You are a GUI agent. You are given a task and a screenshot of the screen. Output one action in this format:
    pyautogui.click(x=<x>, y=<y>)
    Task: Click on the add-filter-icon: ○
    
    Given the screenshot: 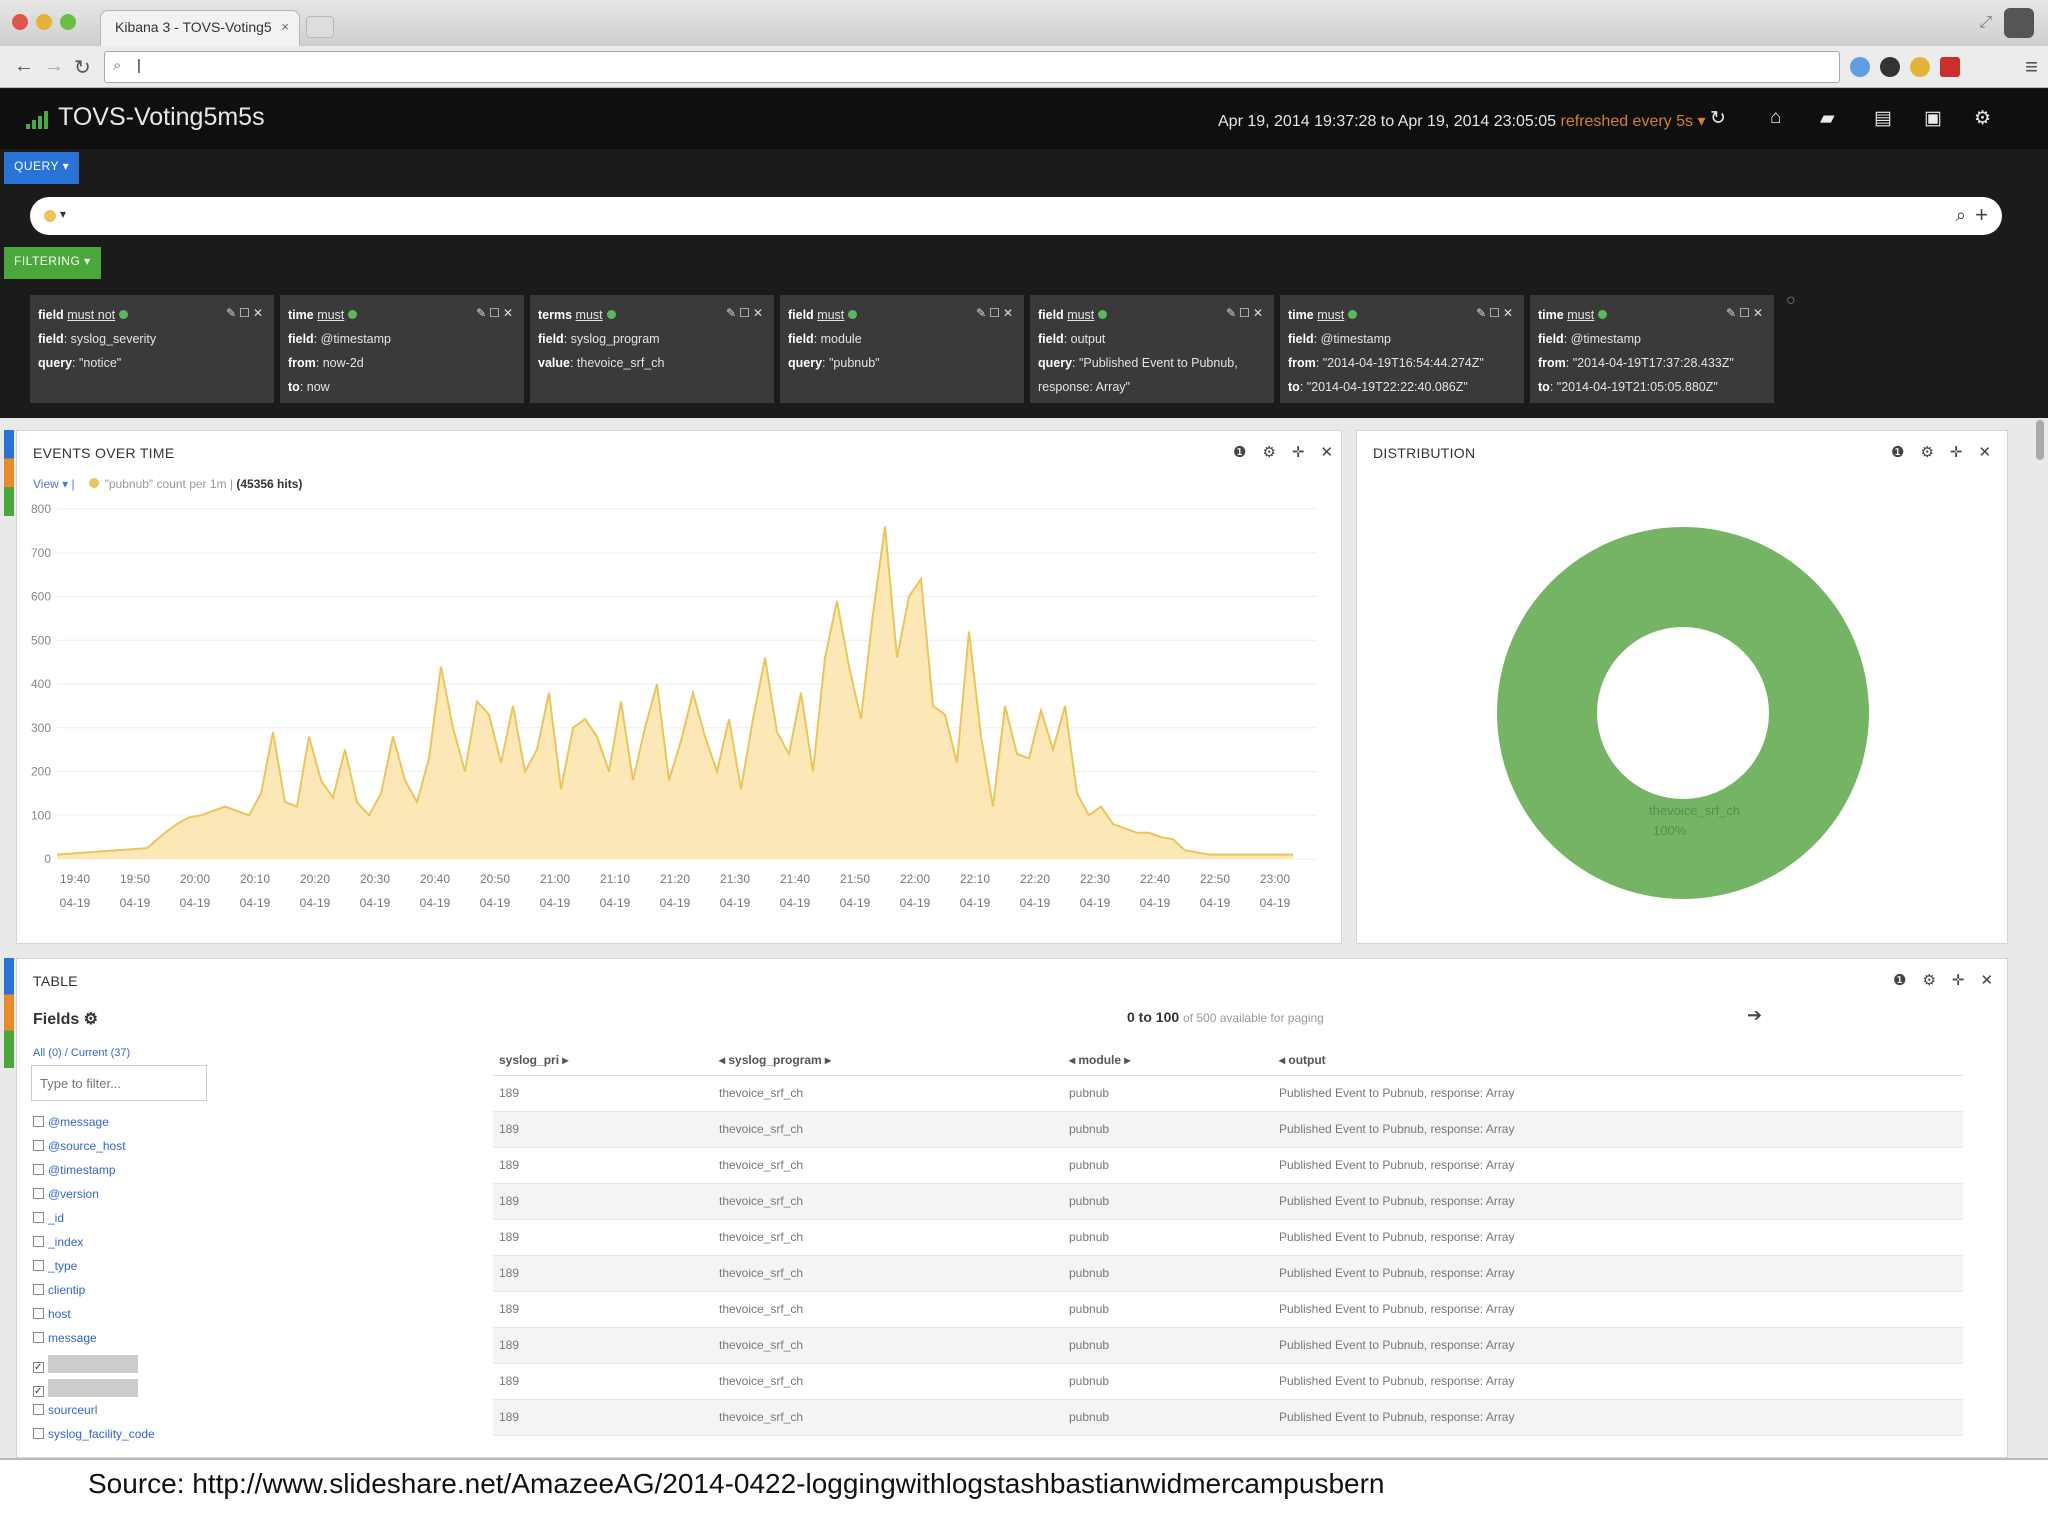 What is the action you would take?
    pyautogui.click(x=1791, y=300)
    